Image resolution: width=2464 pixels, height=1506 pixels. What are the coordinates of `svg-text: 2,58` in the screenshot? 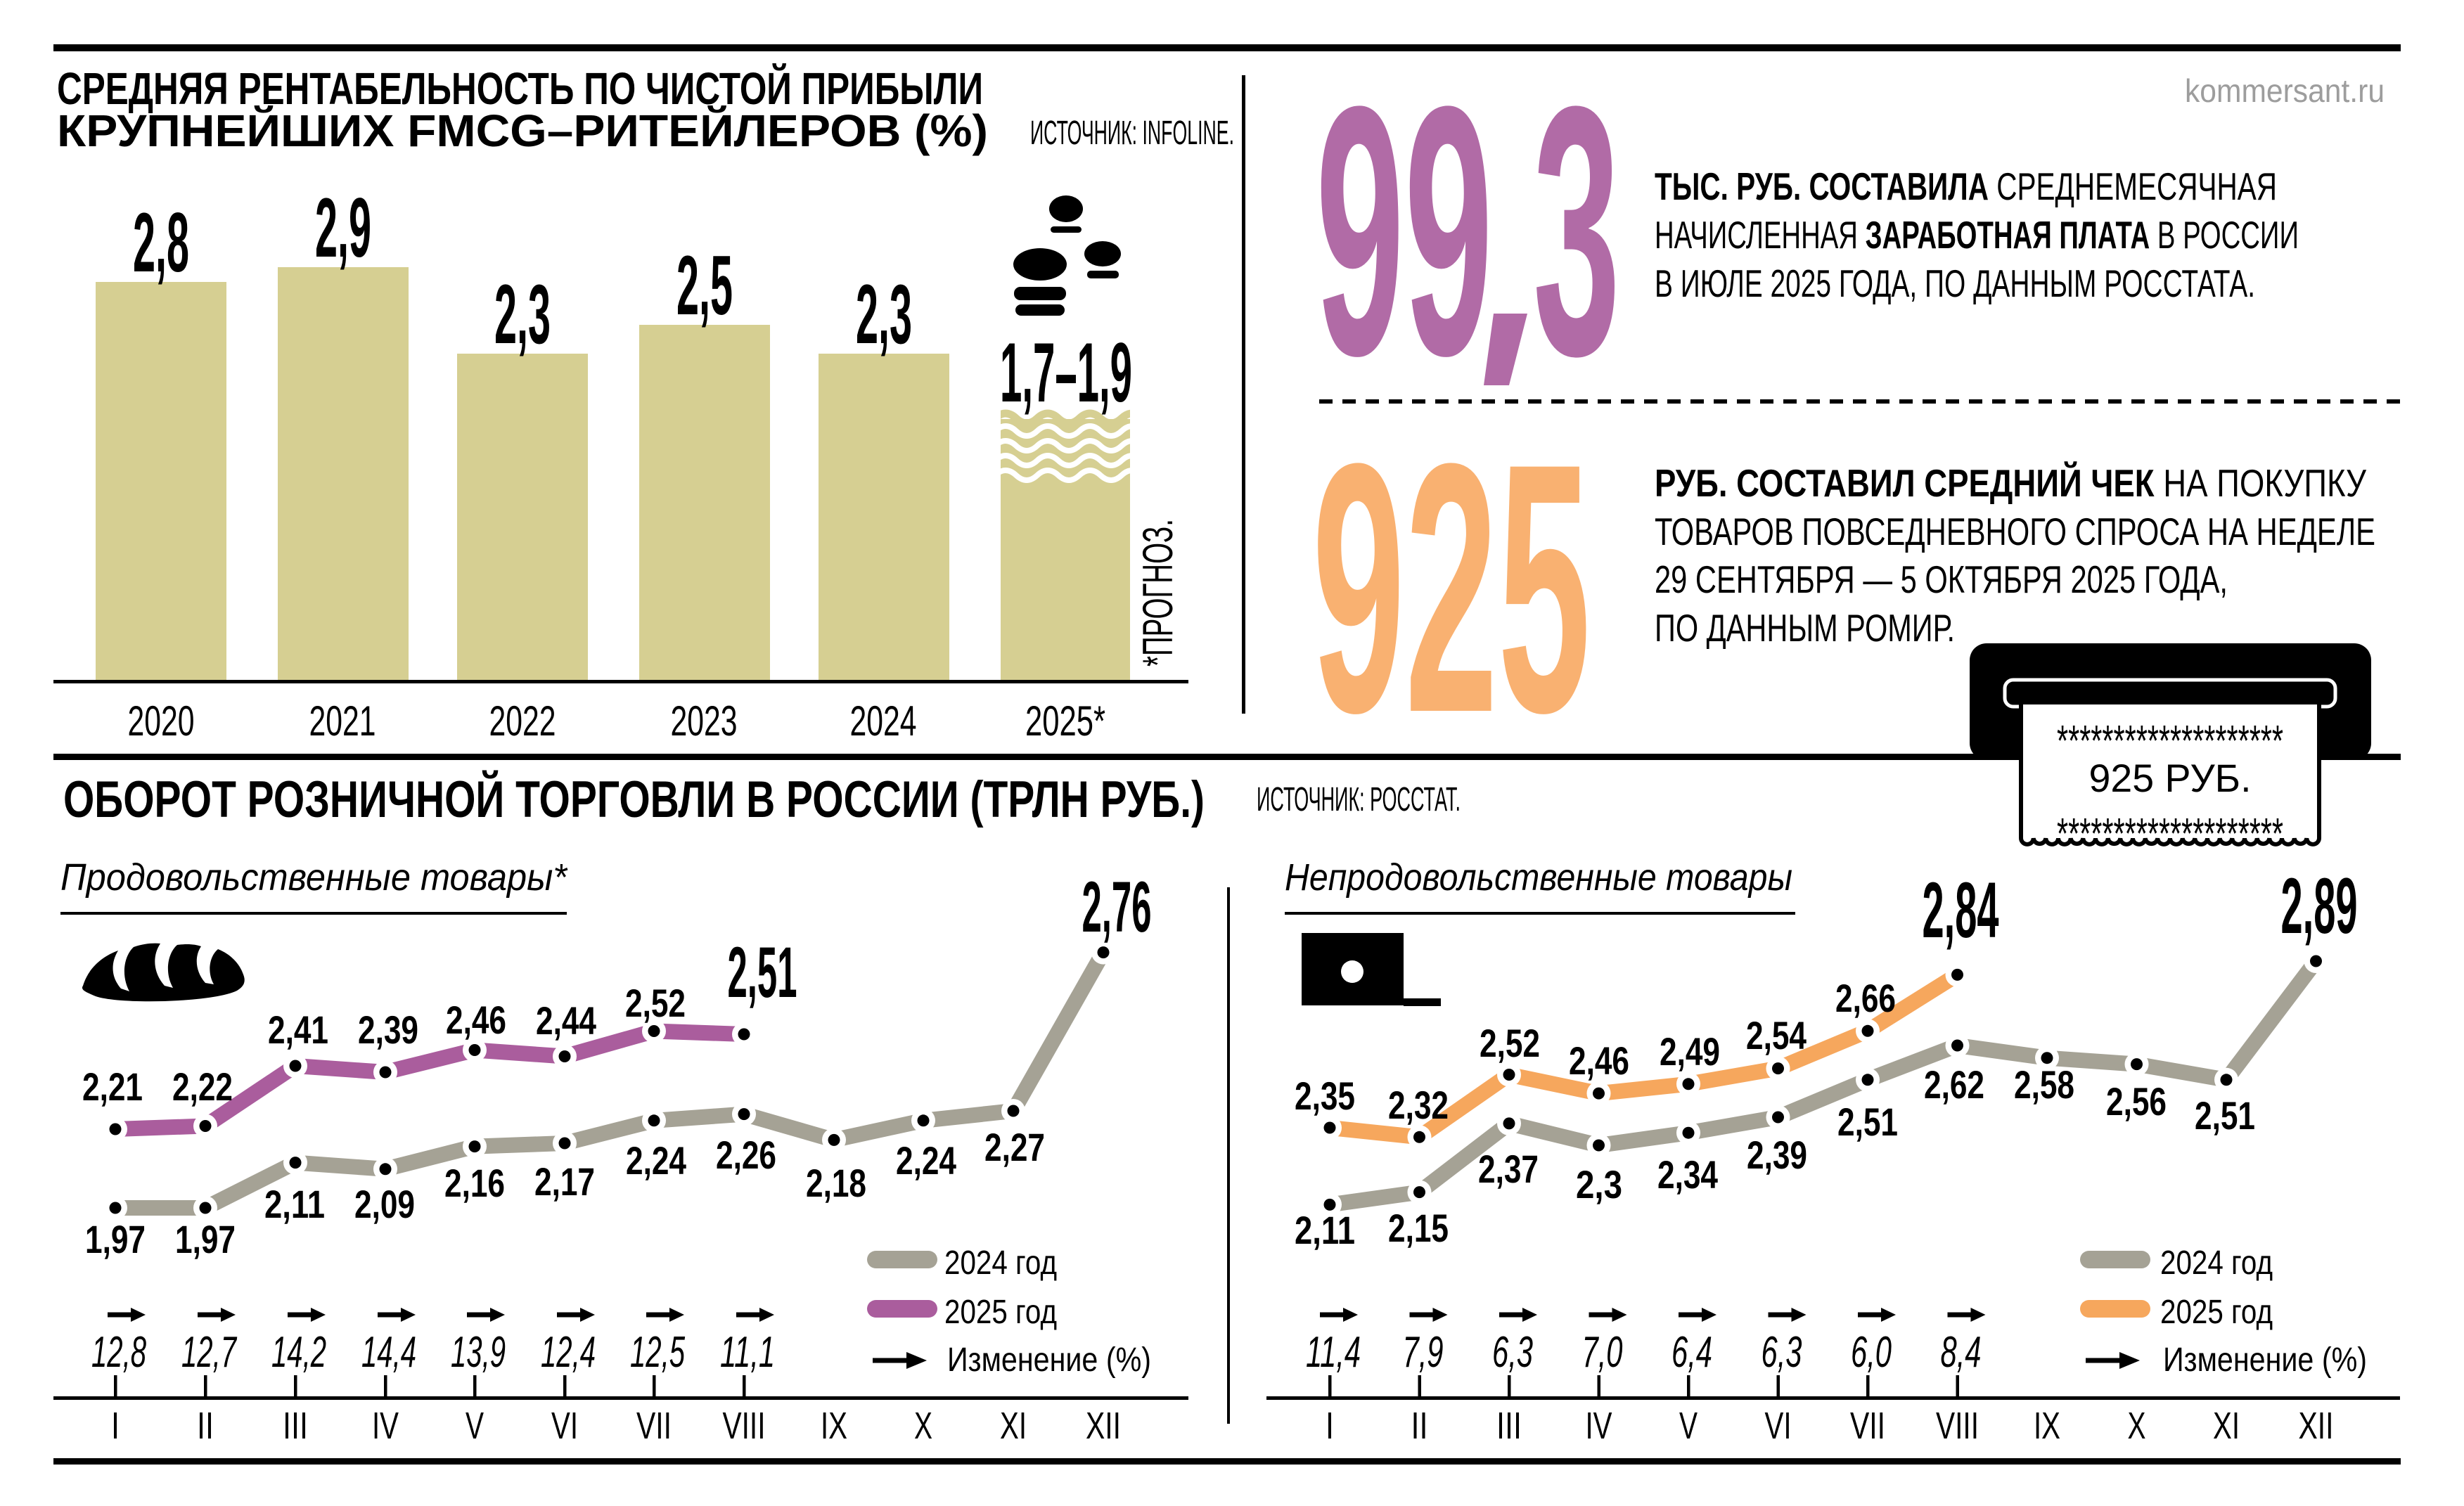 It's located at (2044, 1084).